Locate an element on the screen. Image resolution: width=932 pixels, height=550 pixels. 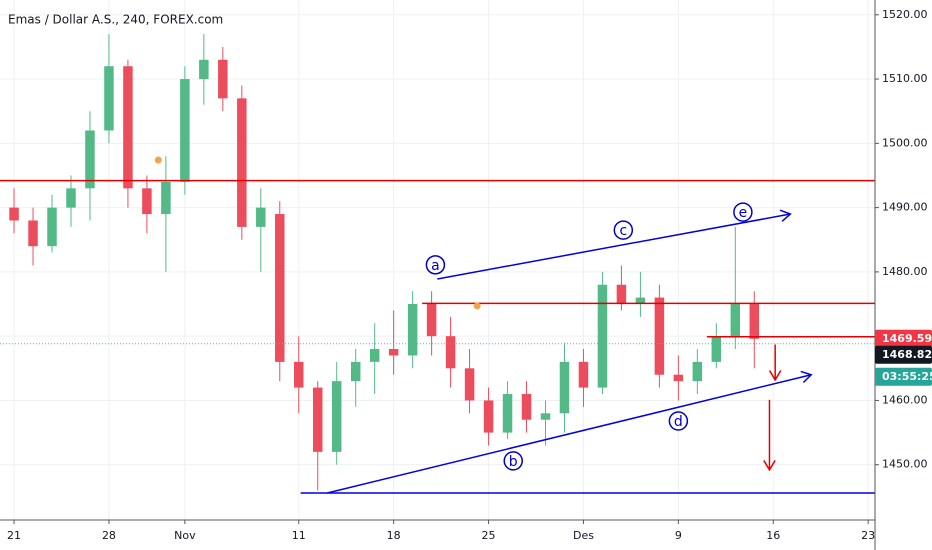
wave-label: a is located at coordinates (435, 266).